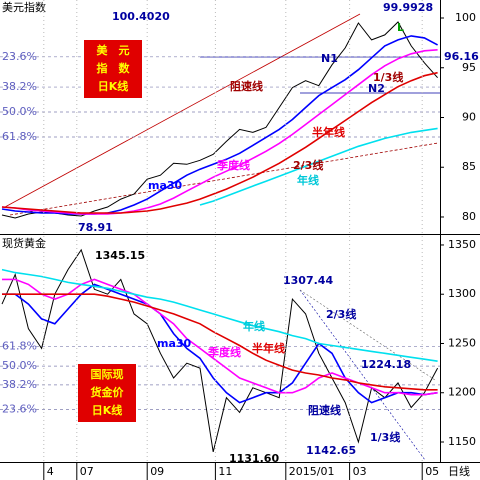 This screenshot has width=480, height=480. I want to click on y-tick-label: 80, so click(469, 216).